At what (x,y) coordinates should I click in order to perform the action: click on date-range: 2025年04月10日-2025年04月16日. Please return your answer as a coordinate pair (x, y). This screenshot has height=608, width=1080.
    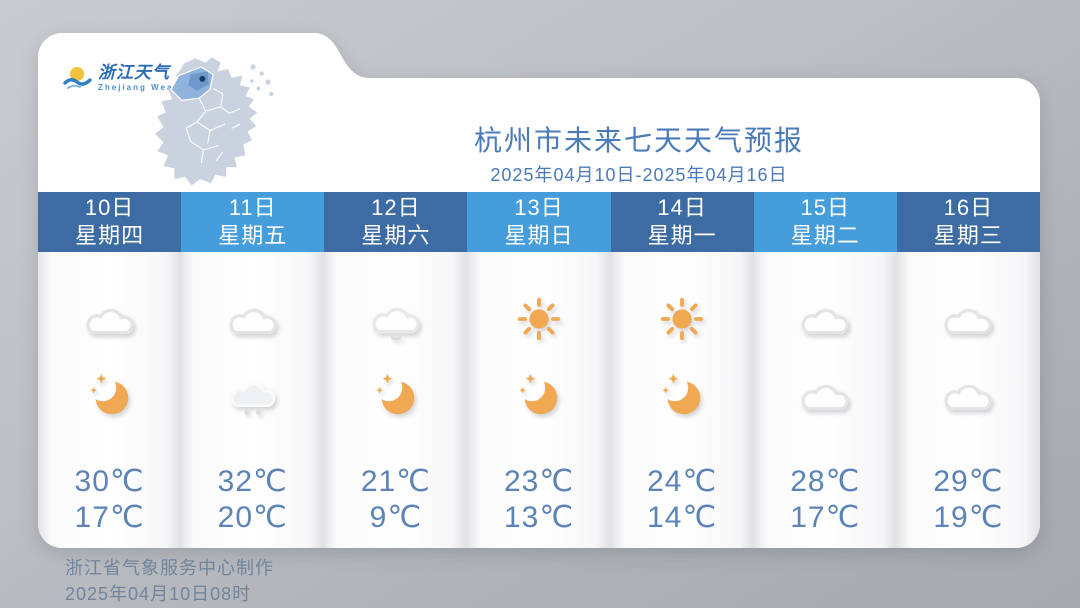
    Looking at the image, I should click on (639, 175).